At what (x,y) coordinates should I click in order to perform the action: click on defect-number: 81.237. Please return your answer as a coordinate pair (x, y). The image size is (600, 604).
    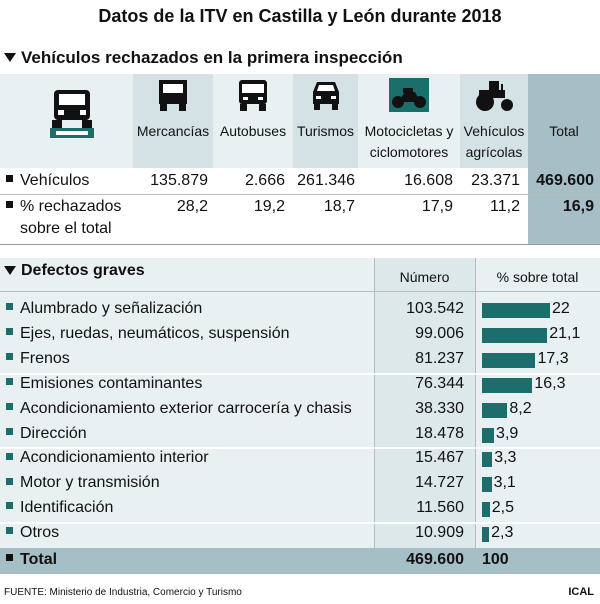
    Looking at the image, I should click on (439, 358).